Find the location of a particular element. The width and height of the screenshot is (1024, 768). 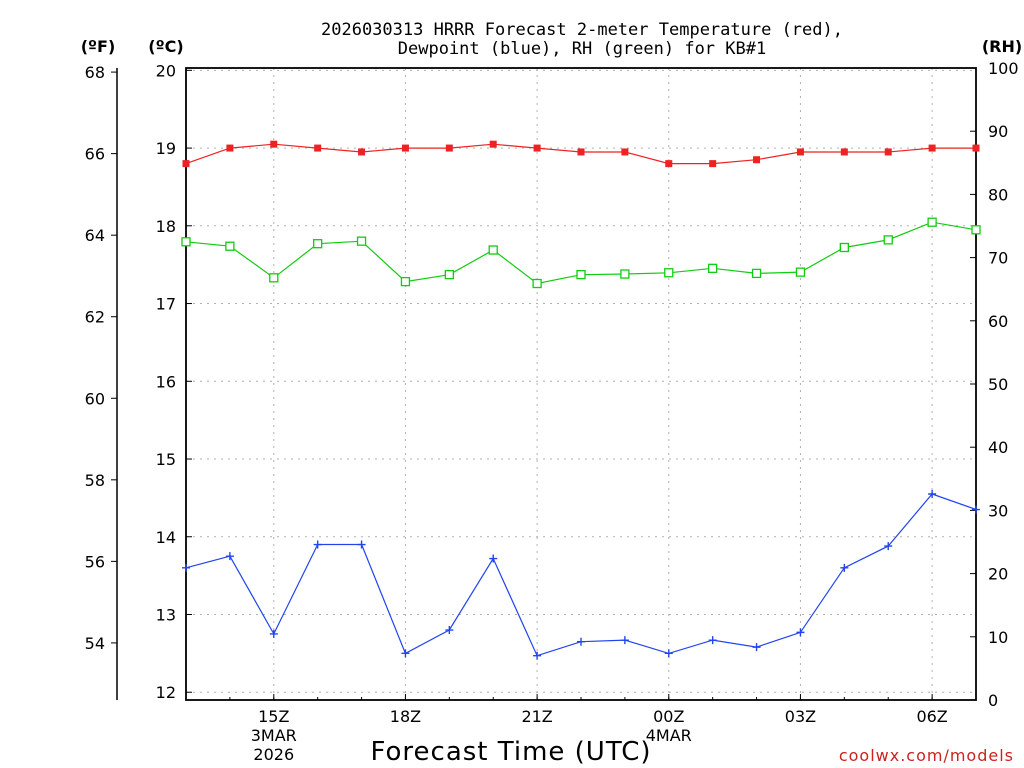

celsius-unit-label: (ºC) is located at coordinates (165, 46).